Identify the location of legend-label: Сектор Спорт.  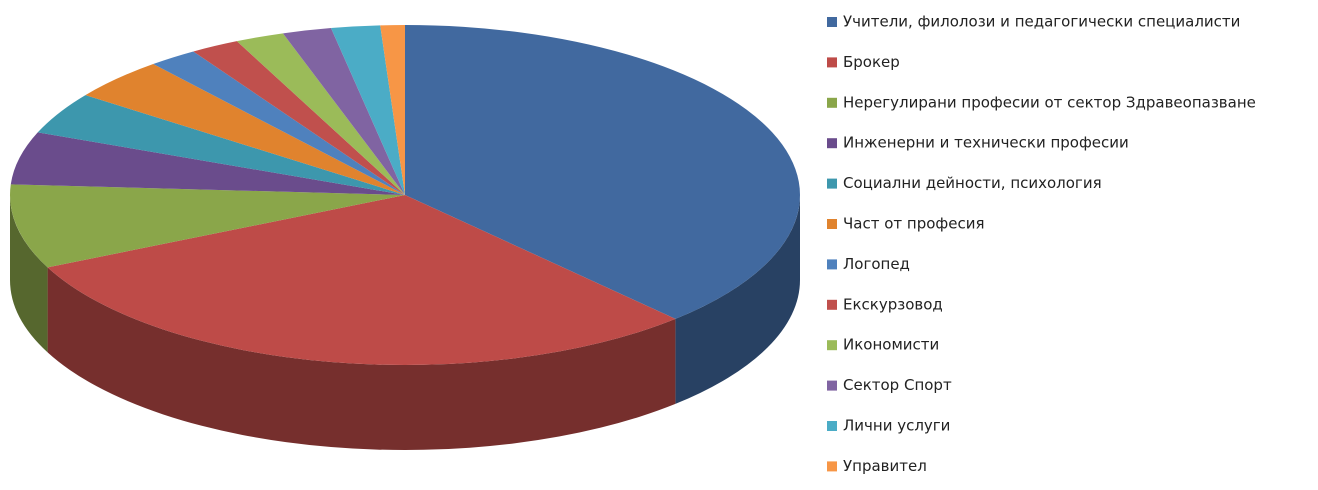
(897, 385).